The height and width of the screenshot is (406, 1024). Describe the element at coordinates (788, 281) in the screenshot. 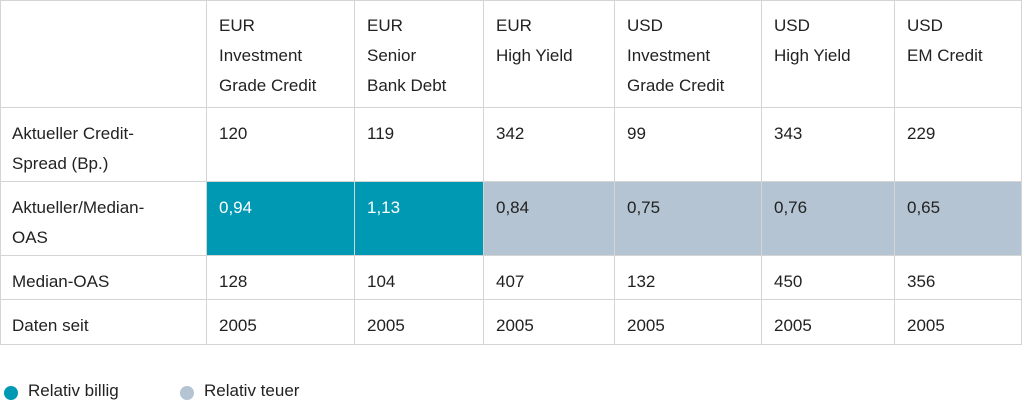

I see `cell-text: 450` at that location.